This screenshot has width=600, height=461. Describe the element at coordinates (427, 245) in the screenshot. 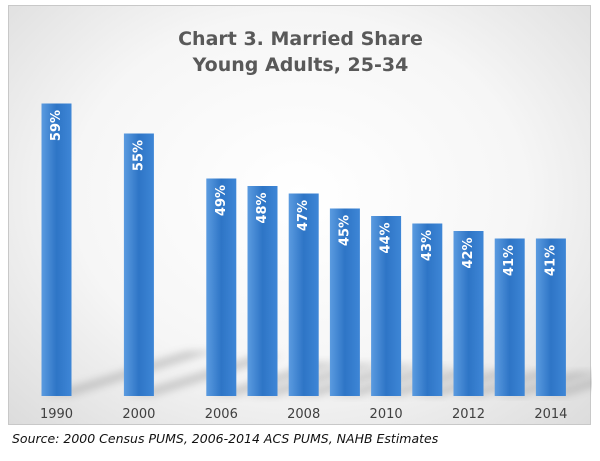

I see `data-label-2011: 43%` at that location.